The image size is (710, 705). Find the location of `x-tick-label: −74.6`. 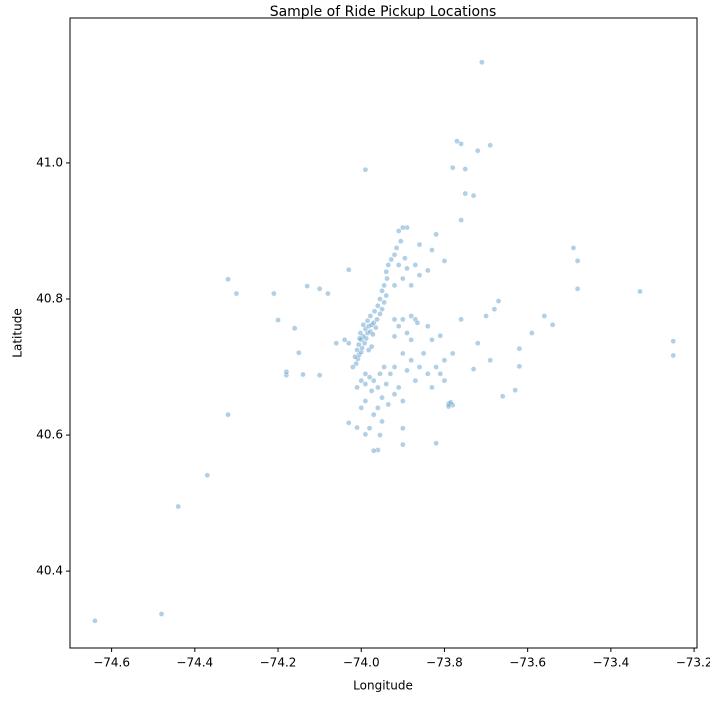

x-tick-label: −74.6 is located at coordinates (111, 663).